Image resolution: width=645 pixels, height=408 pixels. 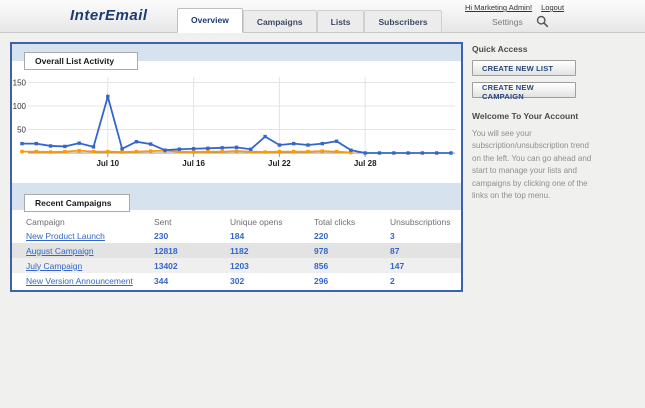 I want to click on sent-cell: 12818, so click(x=192, y=250).